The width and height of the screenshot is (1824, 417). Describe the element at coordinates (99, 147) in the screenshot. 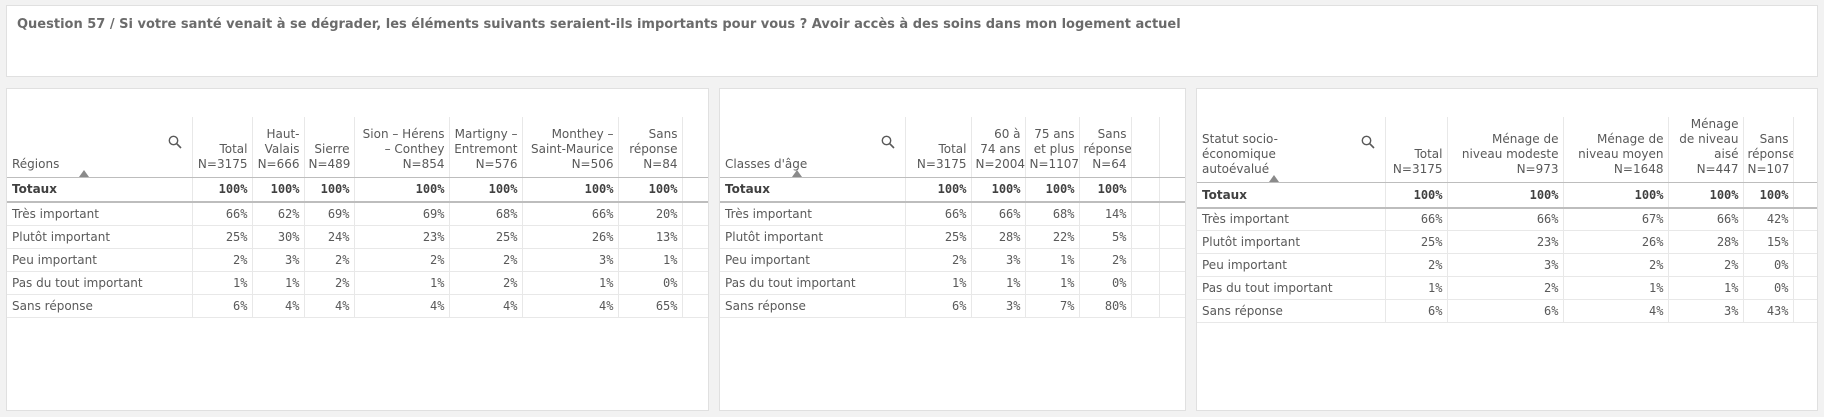

I see `dimension-header-regions: Régions` at that location.